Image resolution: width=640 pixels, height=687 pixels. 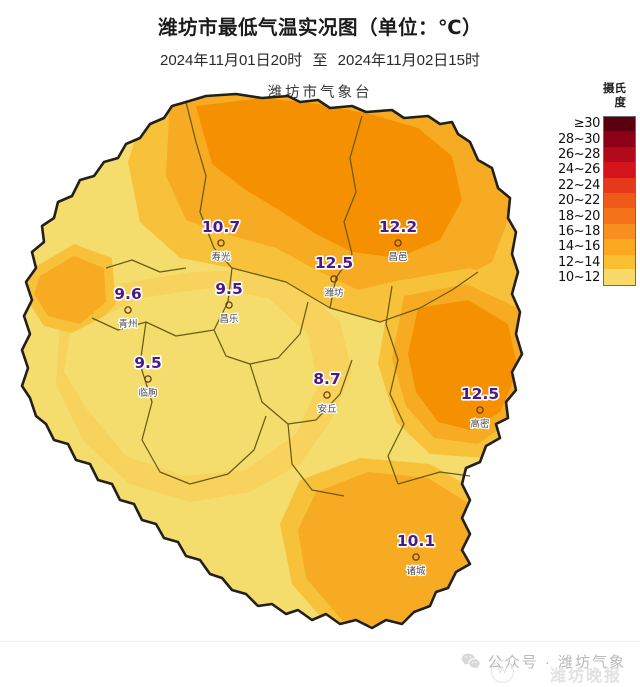 I want to click on station-value: 8.7, so click(x=326, y=379).